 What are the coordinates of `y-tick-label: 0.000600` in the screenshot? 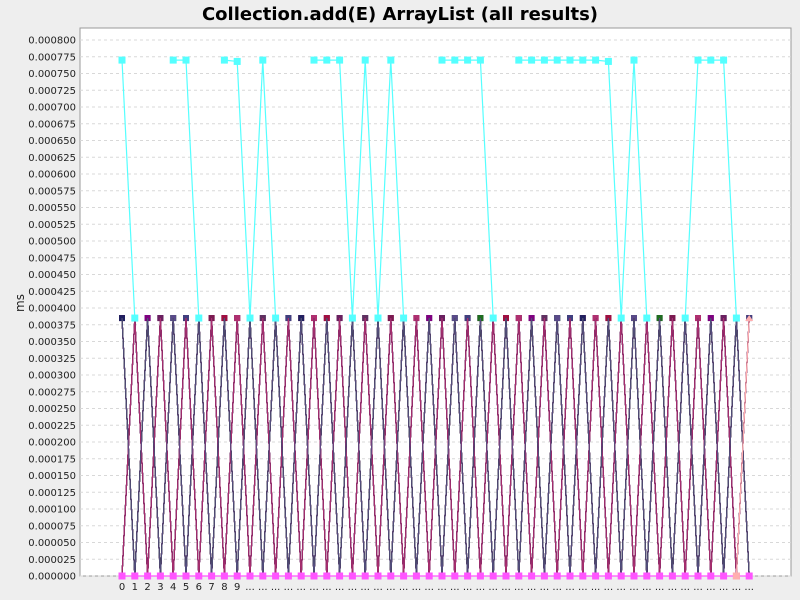 It's located at (52, 175).